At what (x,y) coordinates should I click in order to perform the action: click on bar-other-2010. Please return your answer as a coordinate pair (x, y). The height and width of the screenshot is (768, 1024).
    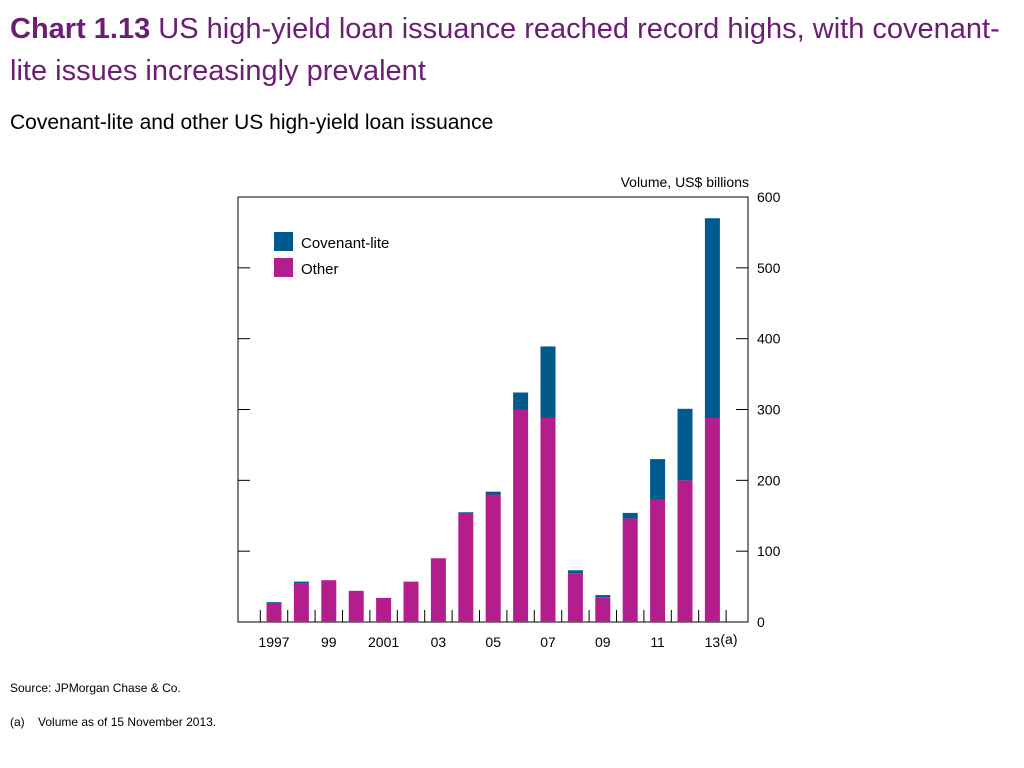
    Looking at the image, I should click on (630, 570).